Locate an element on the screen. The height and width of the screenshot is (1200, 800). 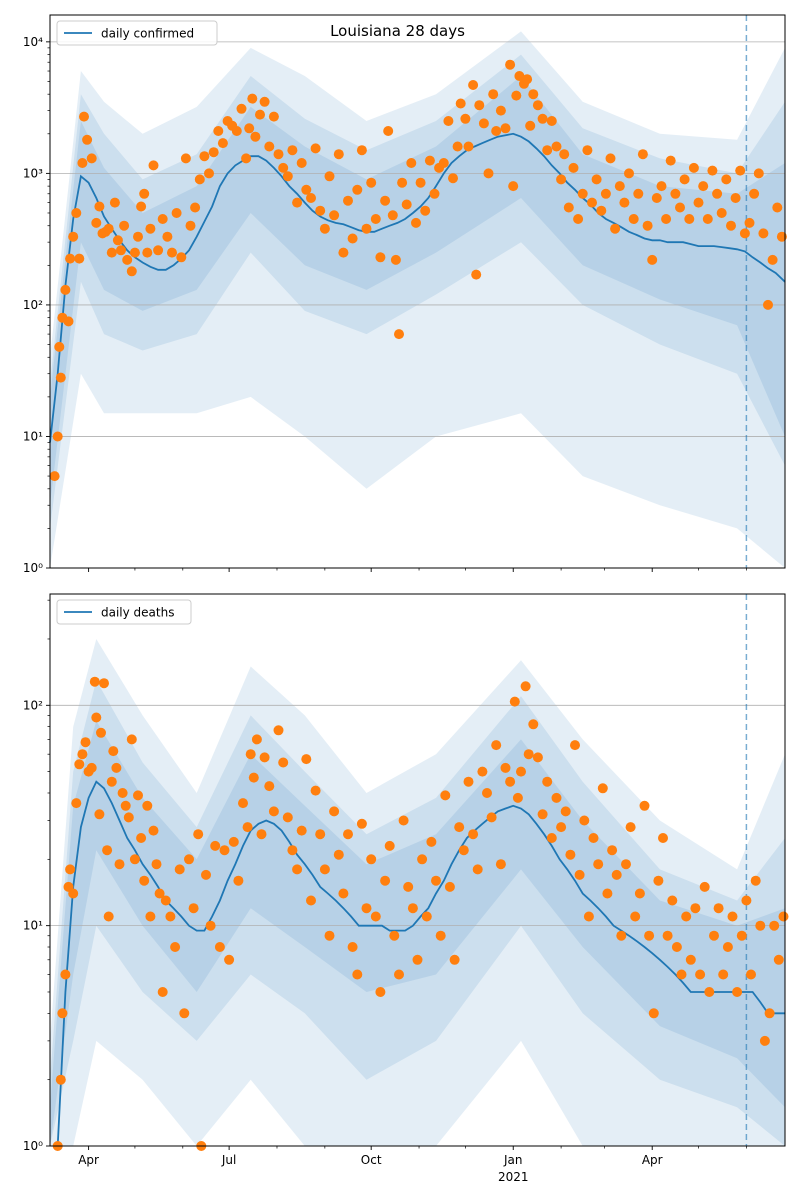
y-tick-label: 10⁰ is located at coordinates (33, 568).